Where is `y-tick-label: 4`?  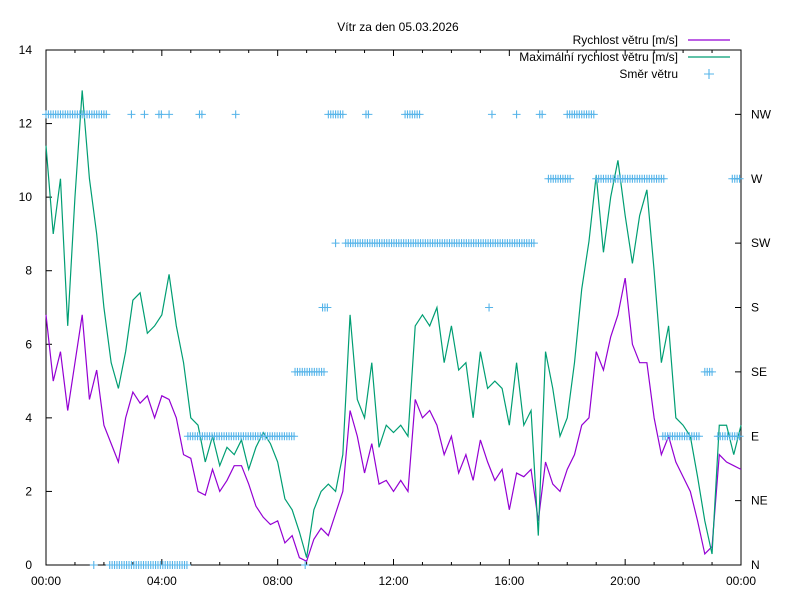
y-tick-label: 4 is located at coordinates (28, 418).